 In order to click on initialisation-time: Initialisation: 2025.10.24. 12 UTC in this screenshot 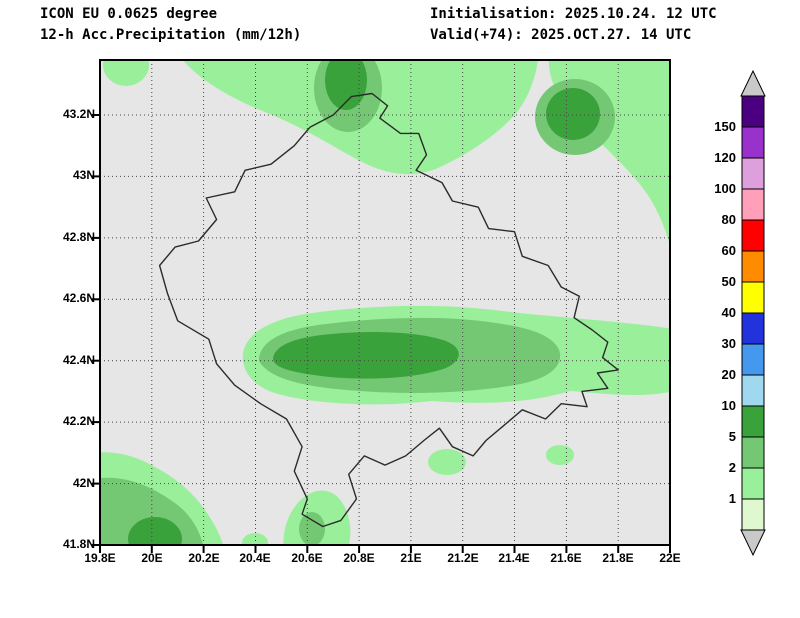, I will do `click(573, 14)`.